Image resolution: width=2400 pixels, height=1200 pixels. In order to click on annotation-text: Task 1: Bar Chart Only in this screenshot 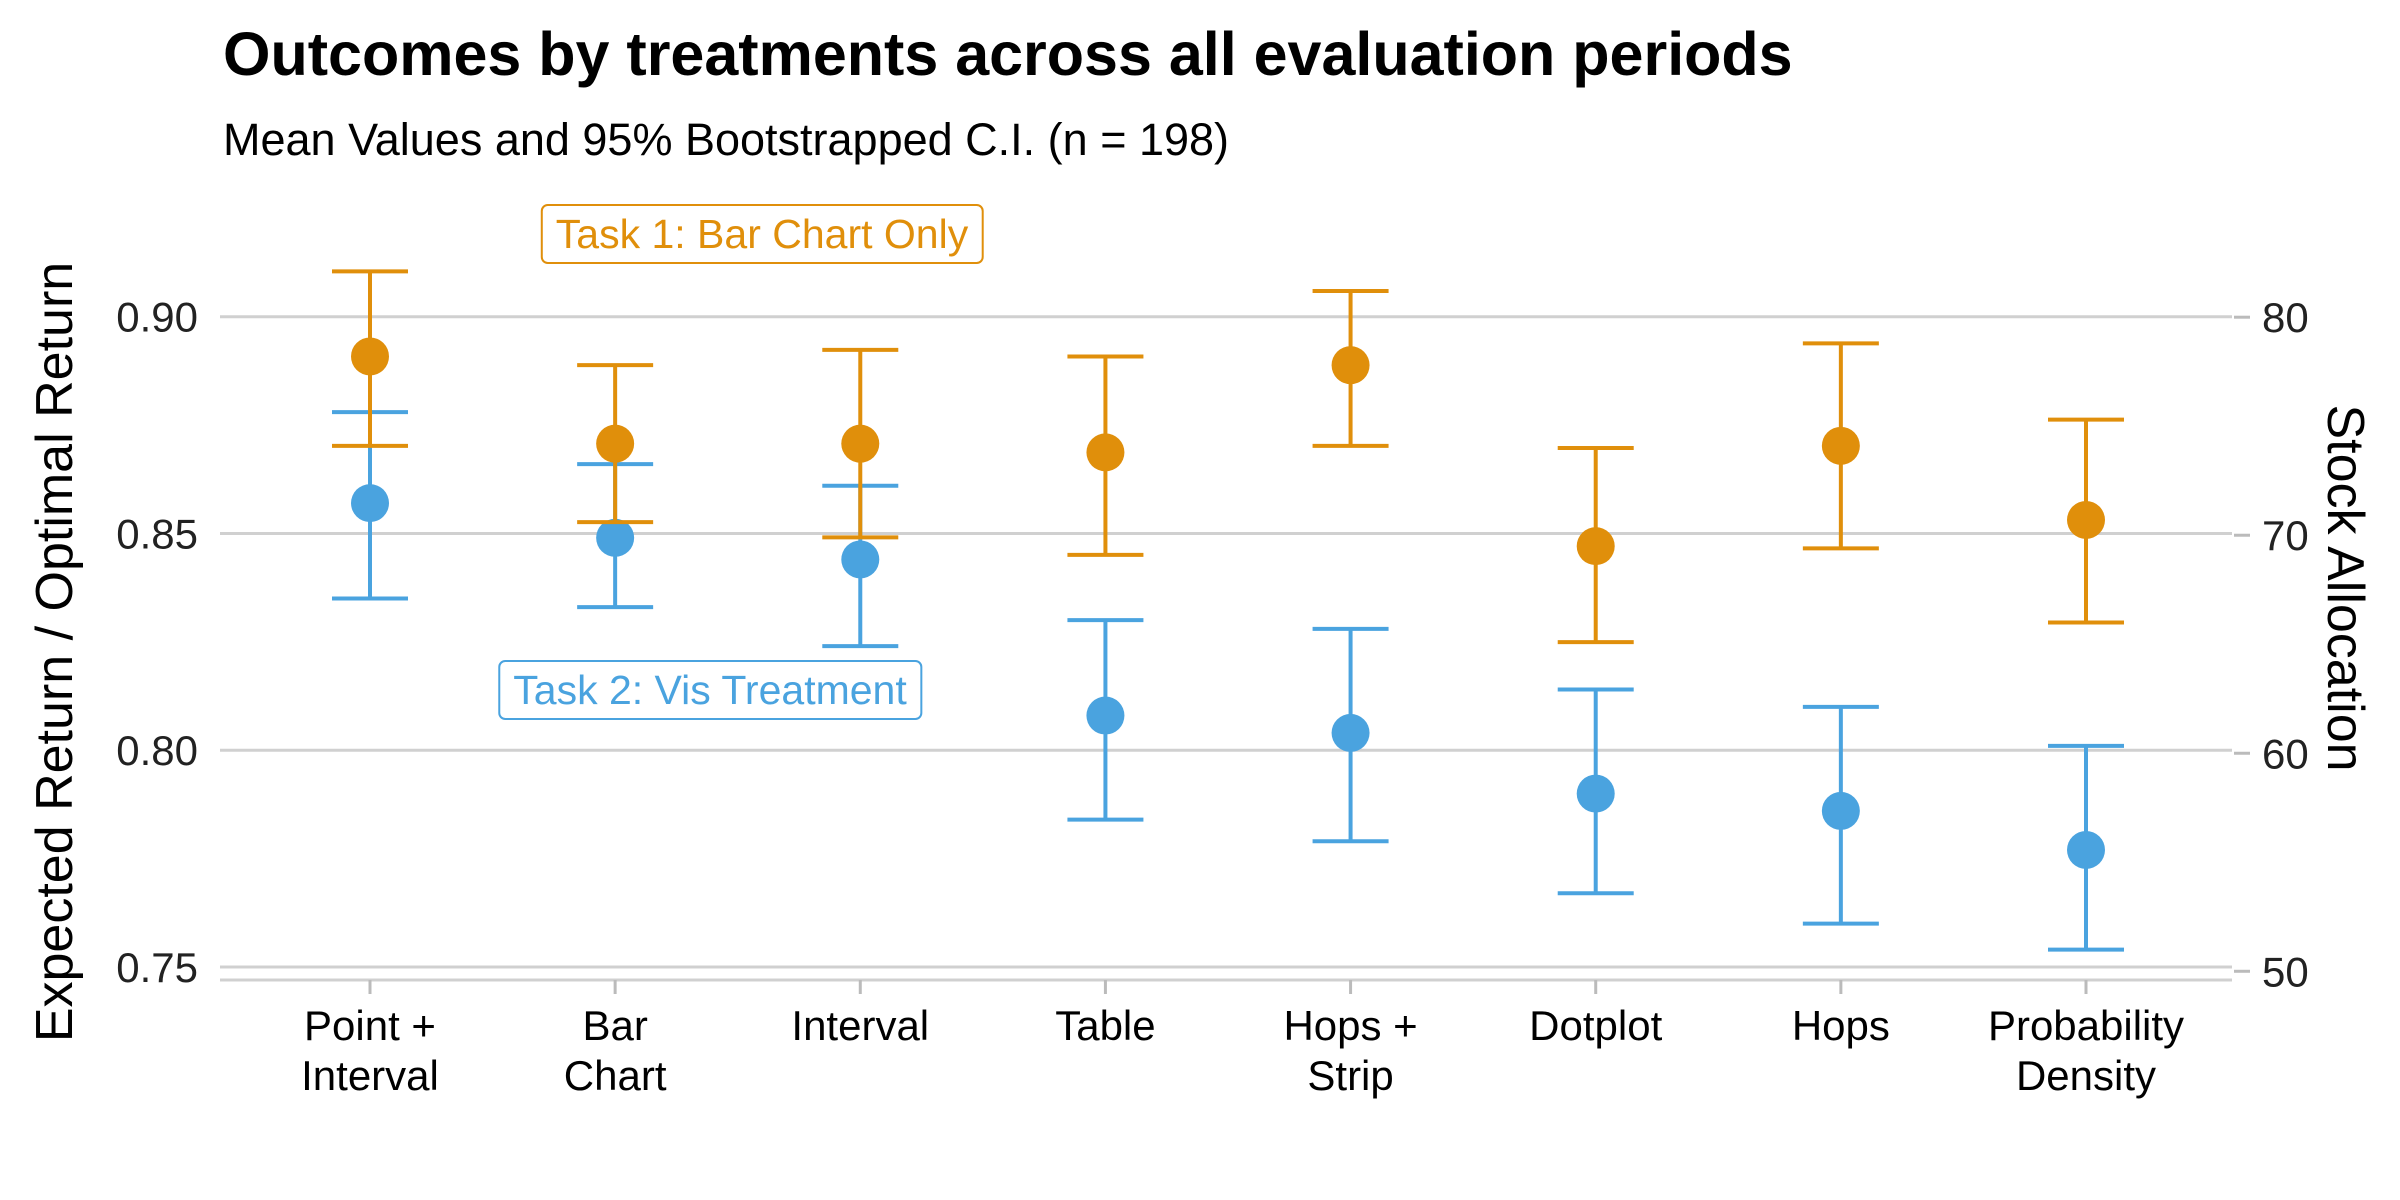, I will do `click(762, 234)`.